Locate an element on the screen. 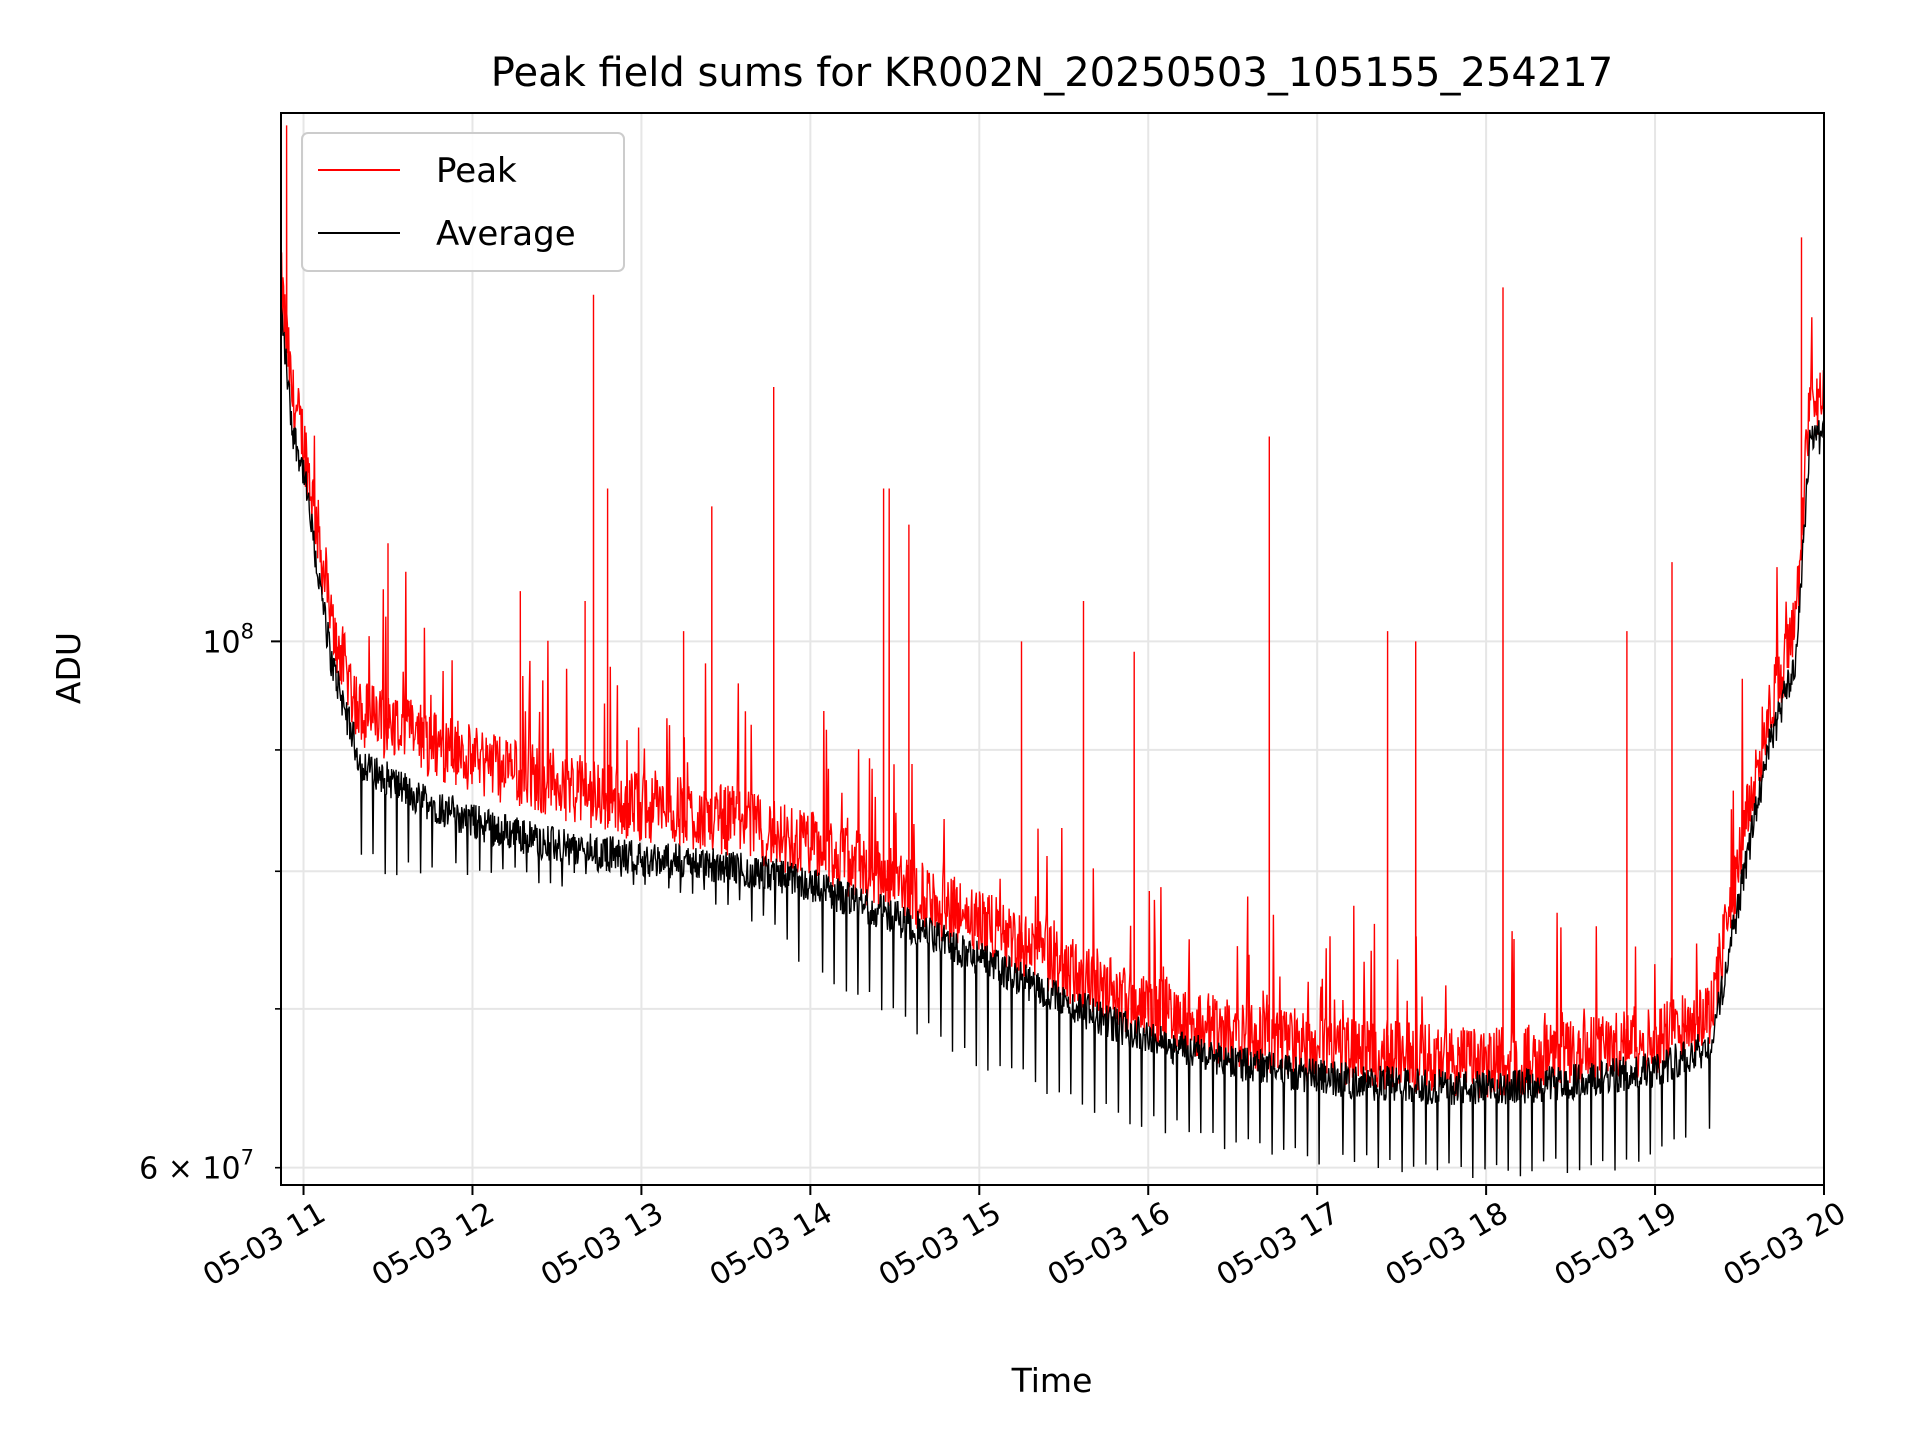 Image resolution: width=1920 pixels, height=1440 pixels. legend-box is located at coordinates (463, 202).